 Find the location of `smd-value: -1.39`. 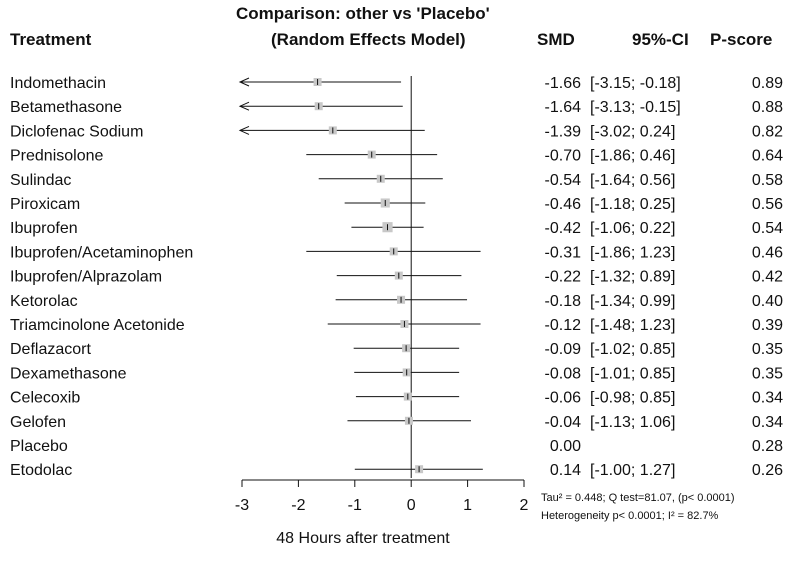

smd-value: -1.39 is located at coordinates (563, 131).